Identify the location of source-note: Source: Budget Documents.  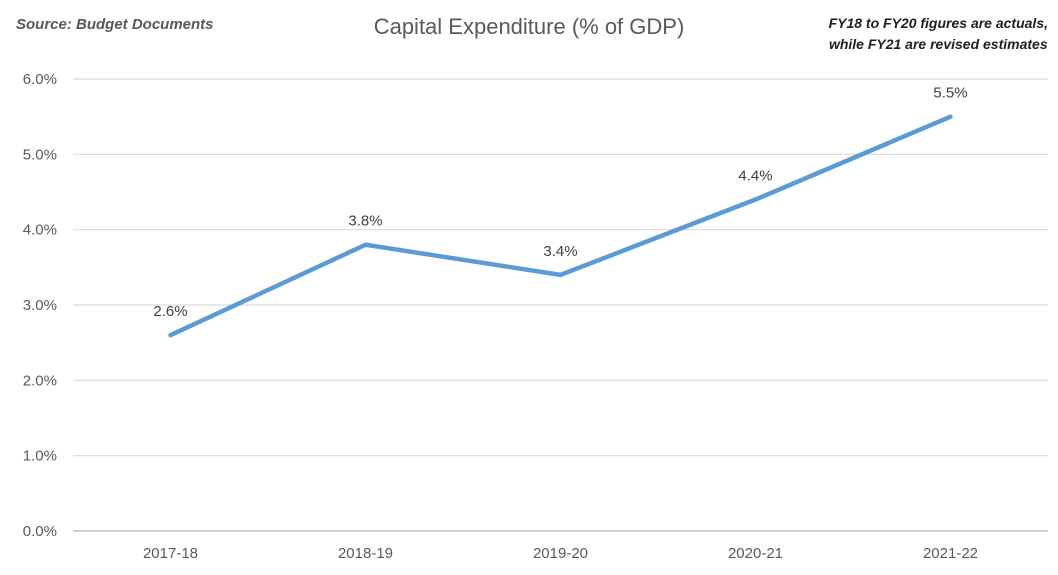
(115, 24).